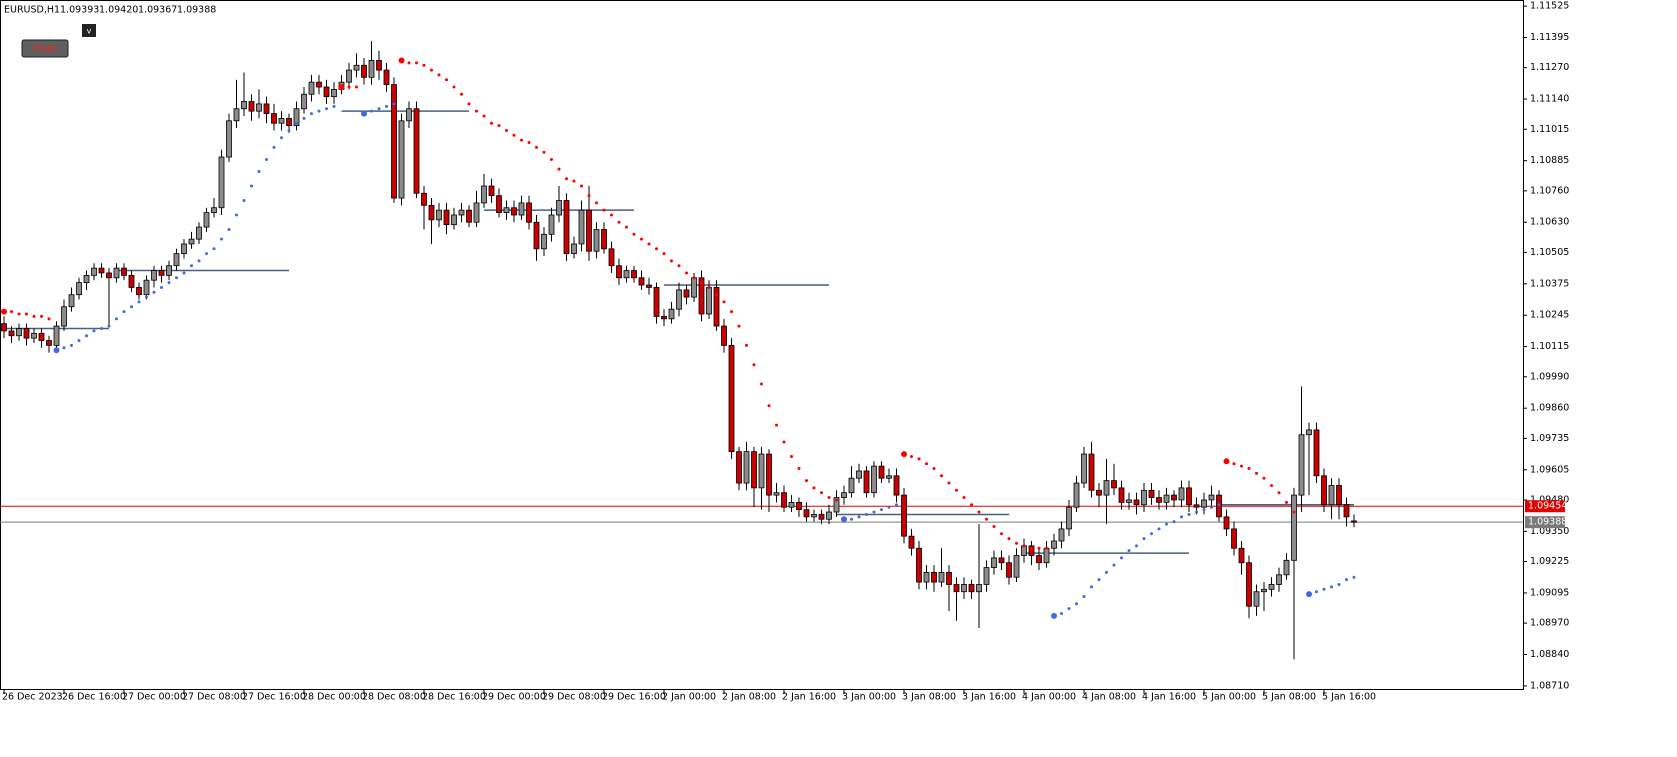  What do you see at coordinates (1549, 129) in the screenshot?
I see `y-tick-label: 1.11015` at bounding box center [1549, 129].